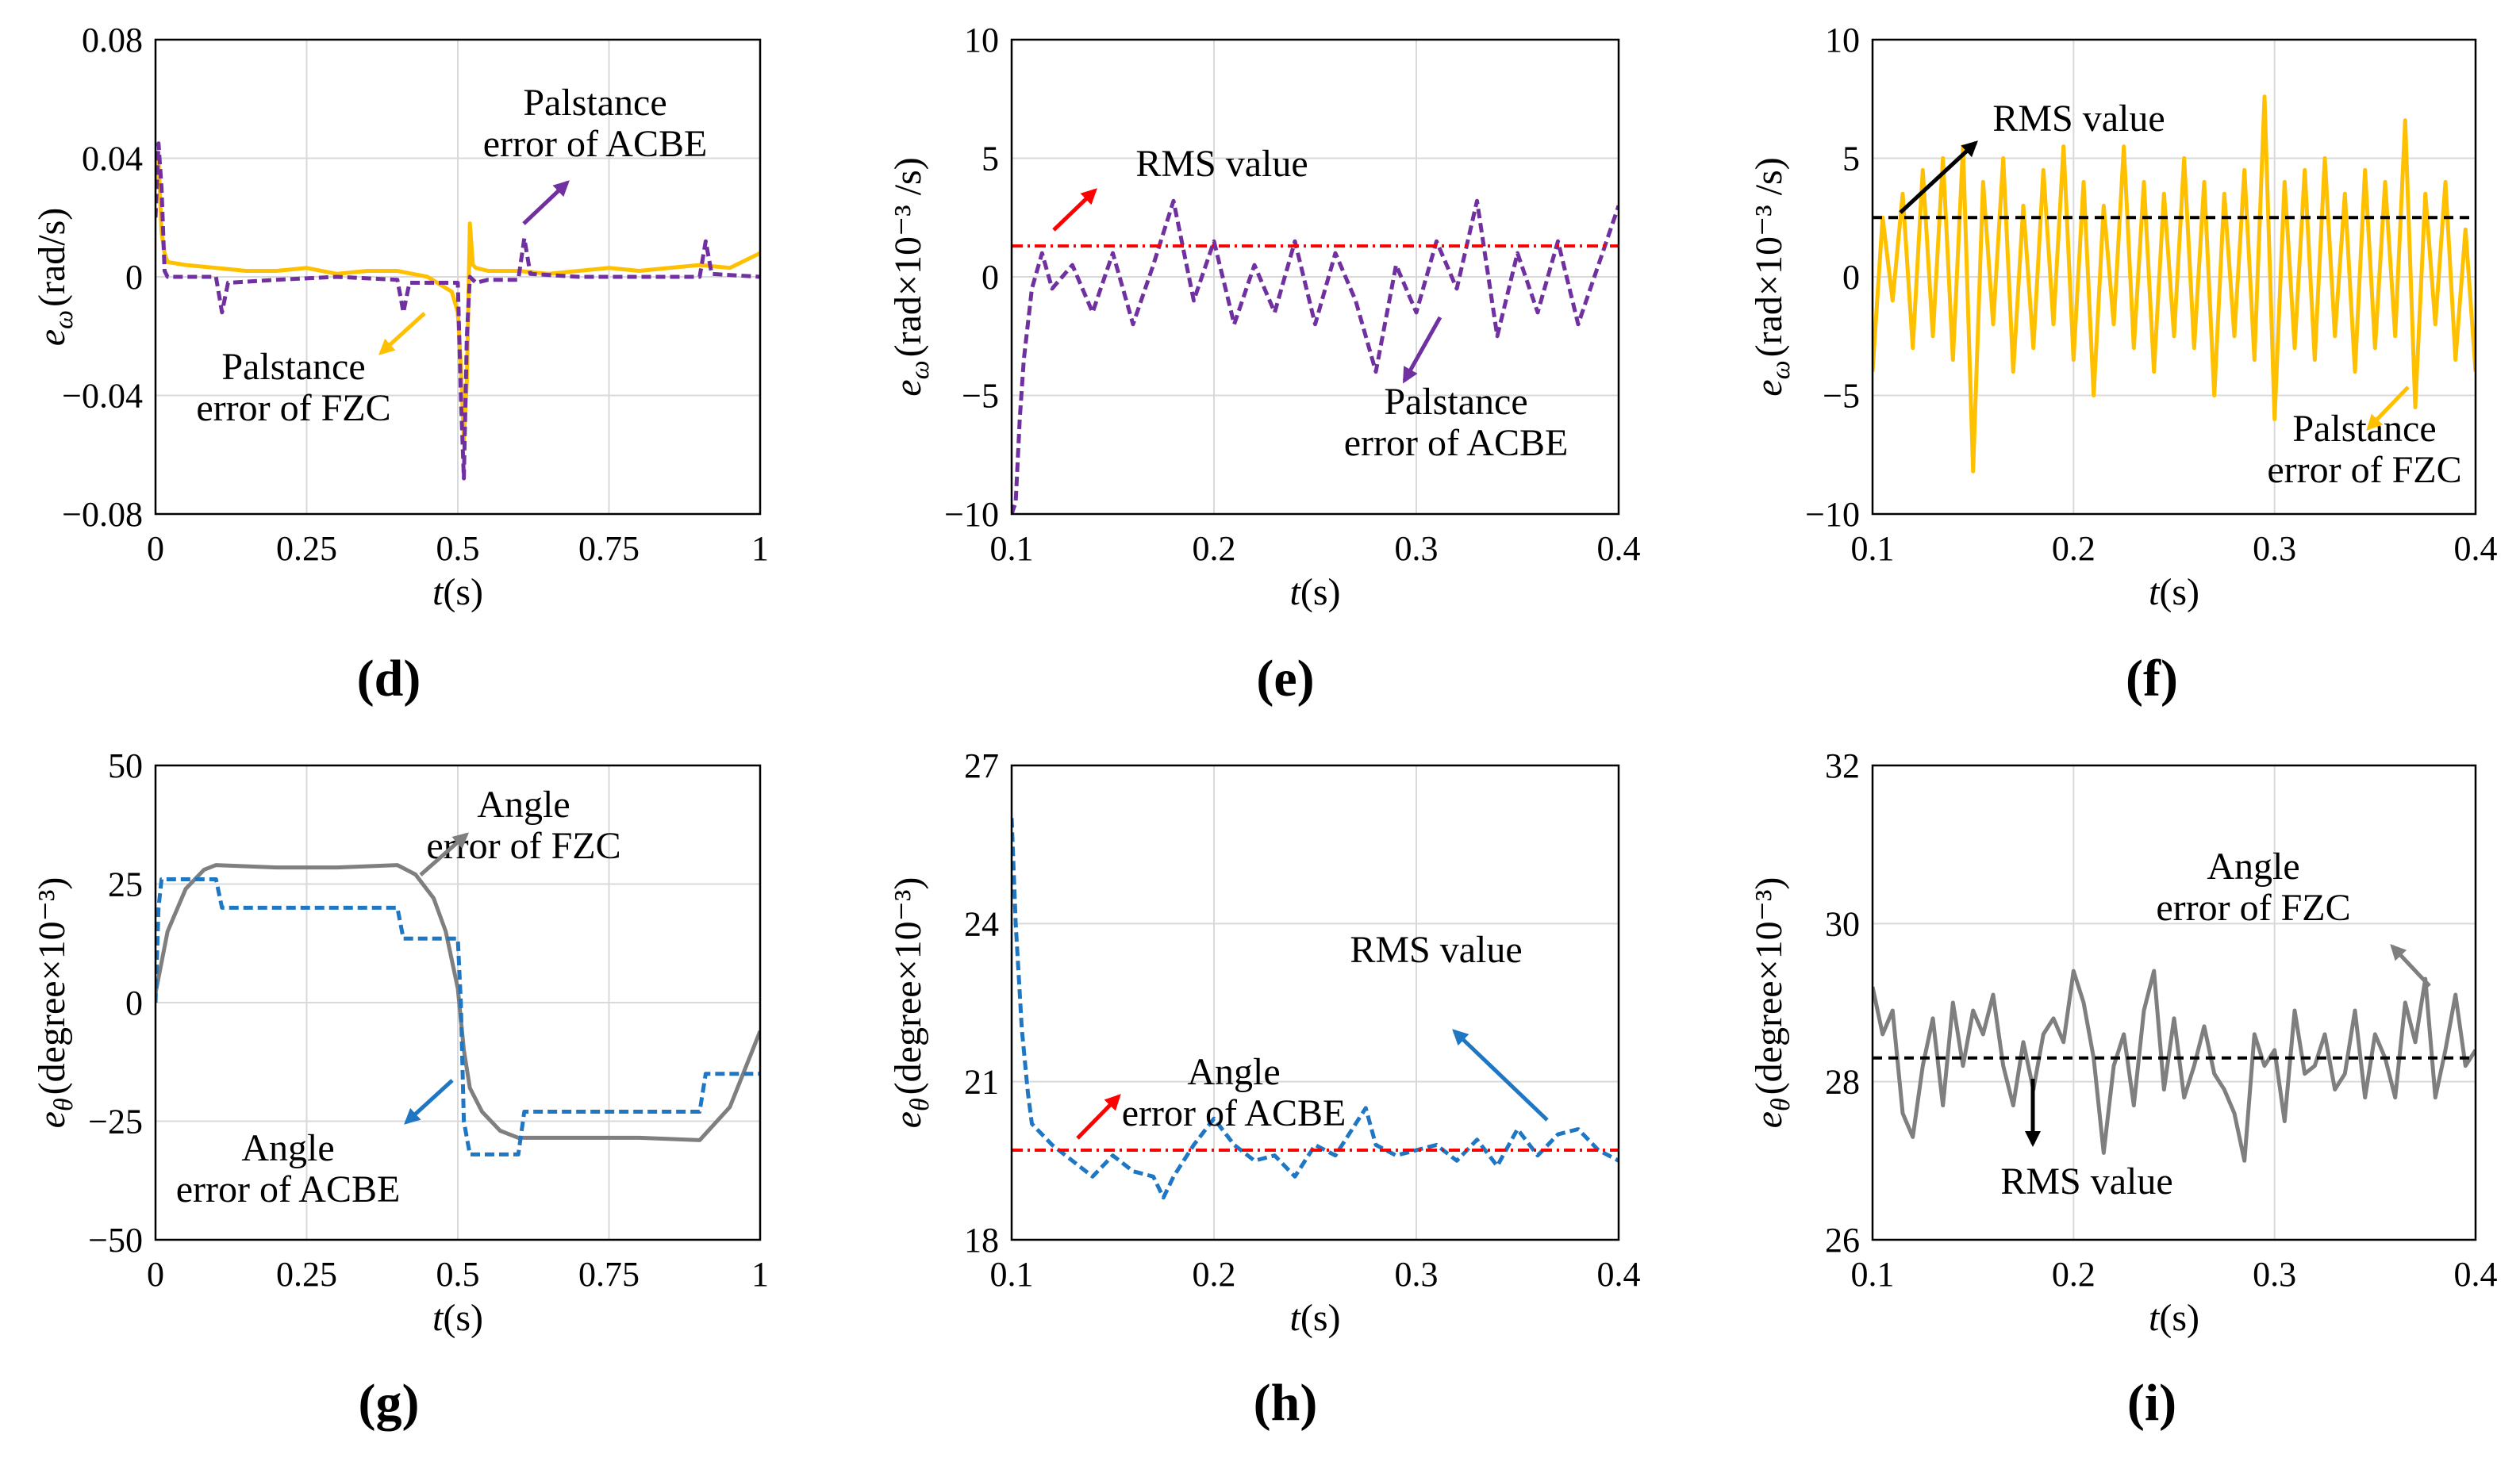  I want to click on y-tick-label: 26, so click(1842, 1240).